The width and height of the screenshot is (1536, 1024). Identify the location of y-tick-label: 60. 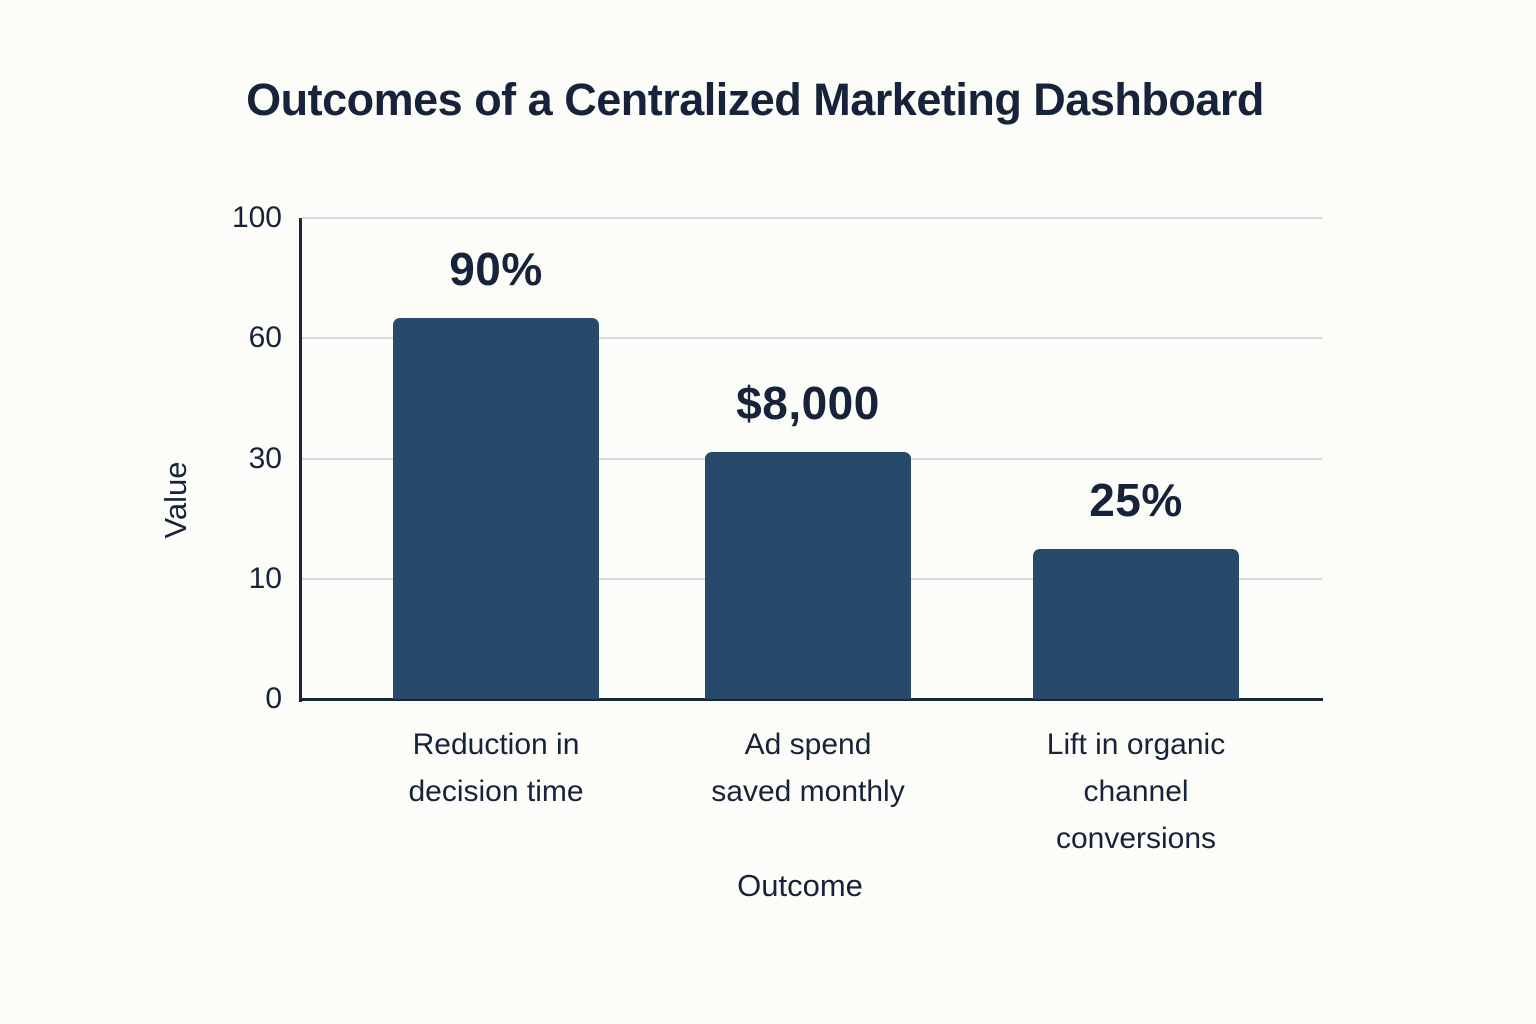
(265, 338).